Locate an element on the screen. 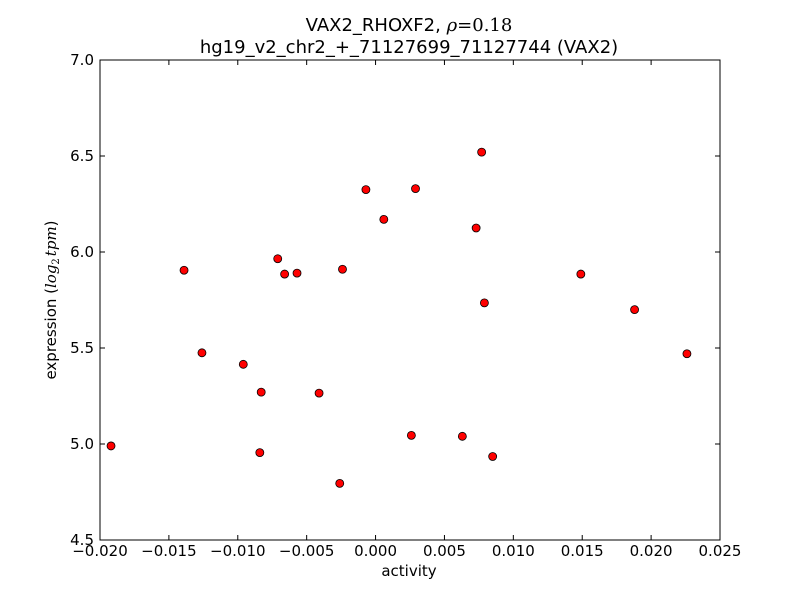 The height and width of the screenshot is (600, 800). chart-subtitle: hg19_v2_chr2_+_71127699_71127744 (VAX2) is located at coordinates (409, 47).